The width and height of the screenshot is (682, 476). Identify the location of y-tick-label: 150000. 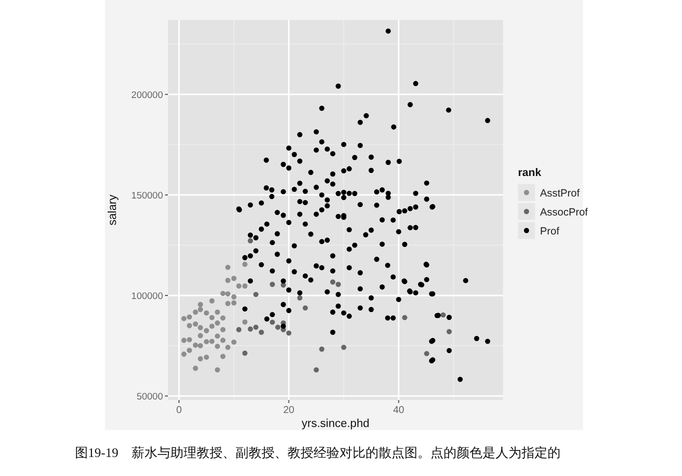
(147, 196).